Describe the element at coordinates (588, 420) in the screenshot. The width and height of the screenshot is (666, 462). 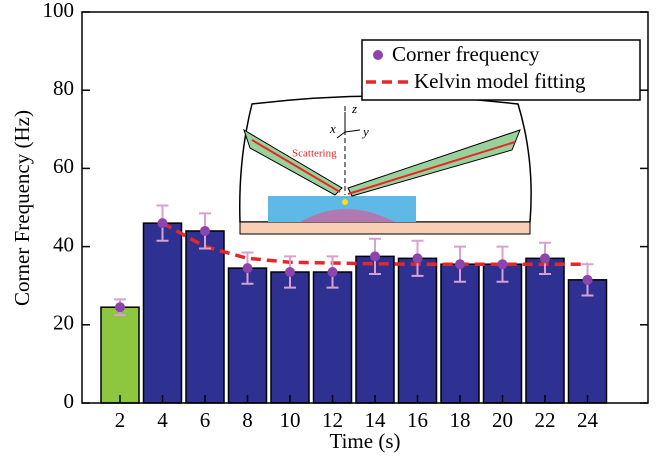
I see `x-tick-label: 24` at that location.